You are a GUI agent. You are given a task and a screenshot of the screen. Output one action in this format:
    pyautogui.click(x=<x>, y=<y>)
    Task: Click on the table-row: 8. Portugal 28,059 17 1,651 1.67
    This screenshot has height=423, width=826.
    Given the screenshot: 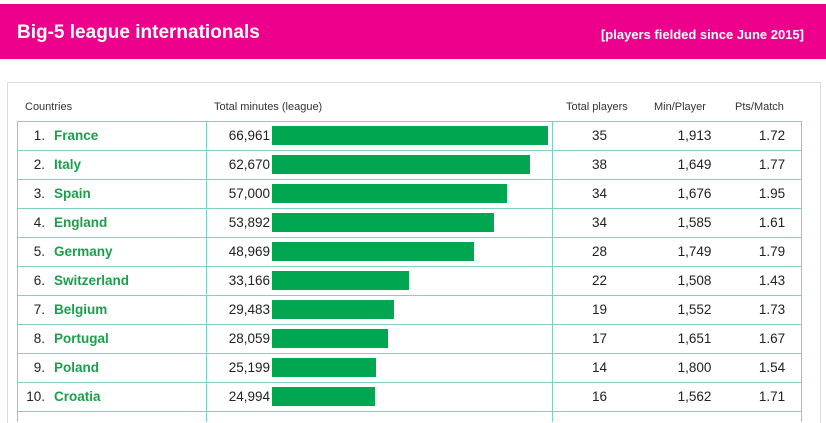 What is the action you would take?
    pyautogui.click(x=409, y=339)
    